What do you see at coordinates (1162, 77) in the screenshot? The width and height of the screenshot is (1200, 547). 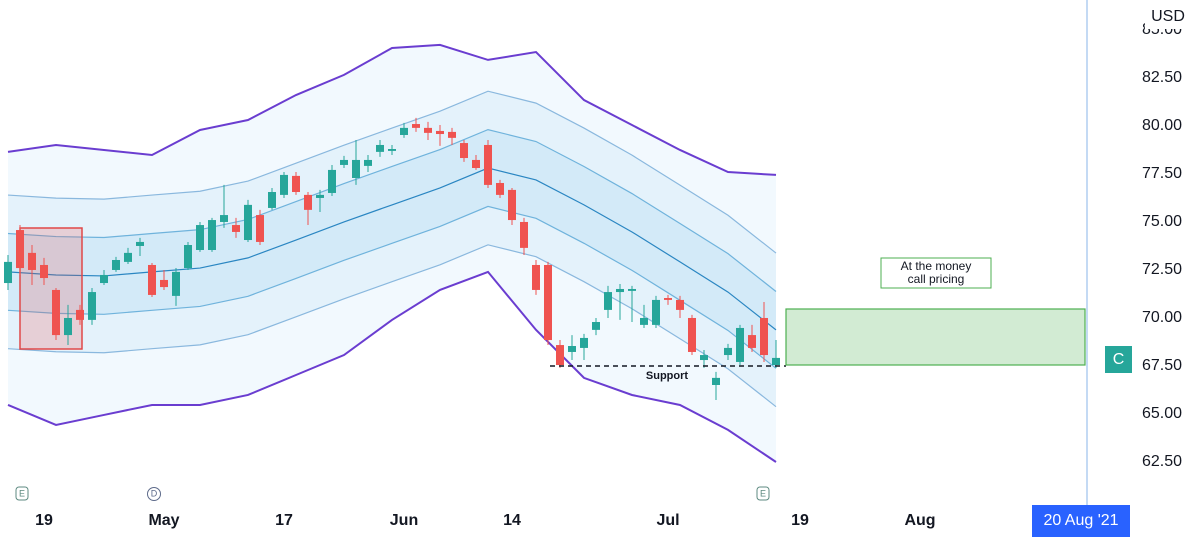 I see `y-tick-label: 82.50` at bounding box center [1162, 77].